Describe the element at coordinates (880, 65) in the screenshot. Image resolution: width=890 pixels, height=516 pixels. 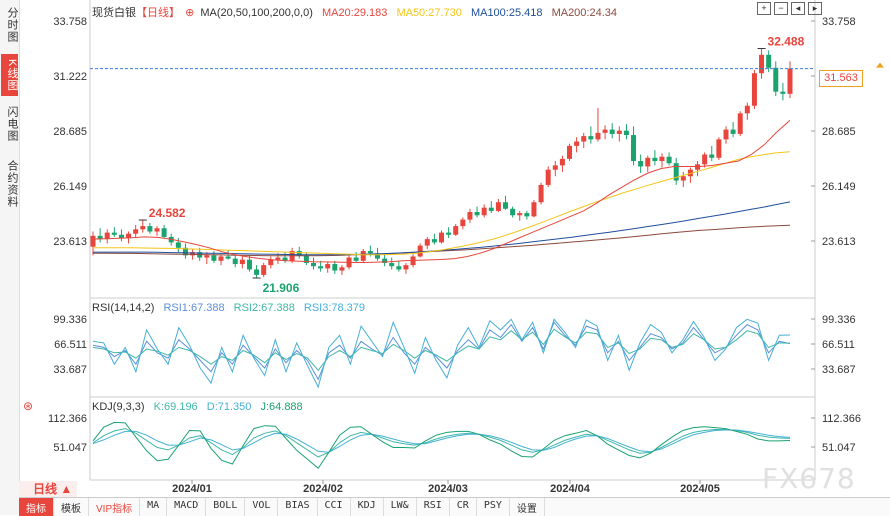
I see `last-price-arrow-icon` at that location.